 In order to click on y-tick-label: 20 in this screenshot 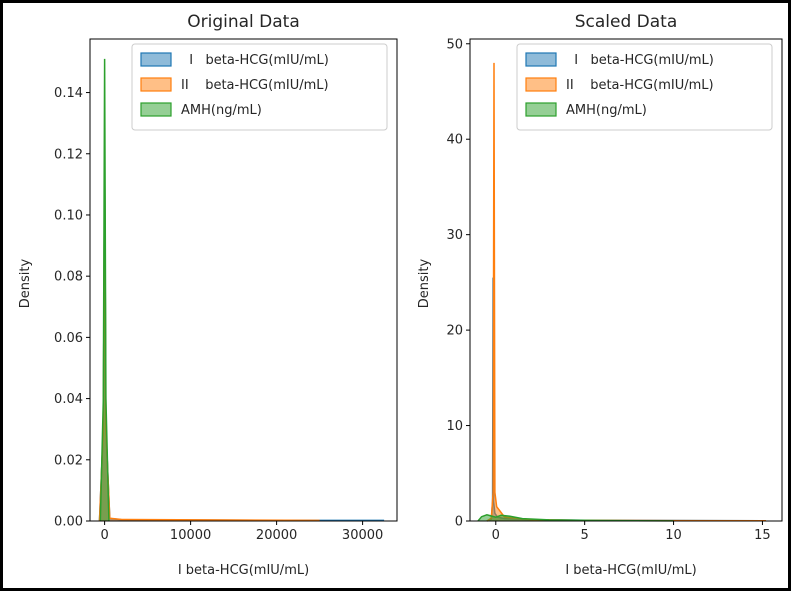, I will do `click(454, 331)`.